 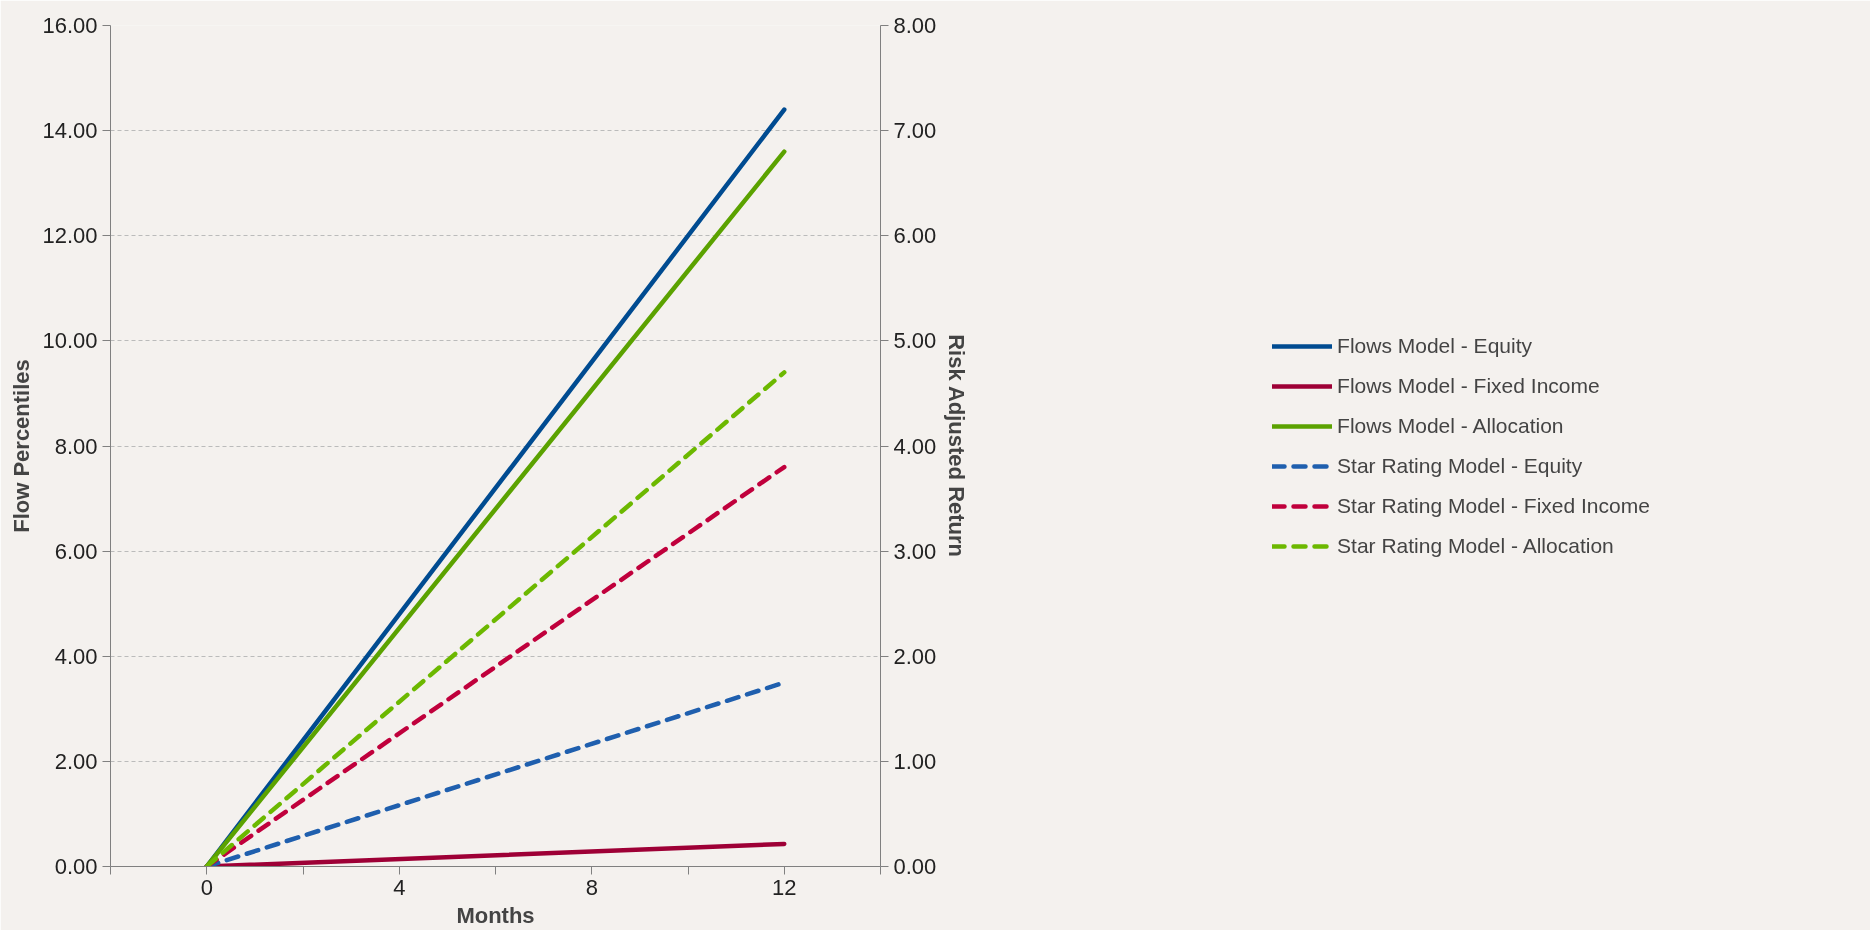 What do you see at coordinates (784, 887) in the screenshot?
I see `x-tick-label: 12` at bounding box center [784, 887].